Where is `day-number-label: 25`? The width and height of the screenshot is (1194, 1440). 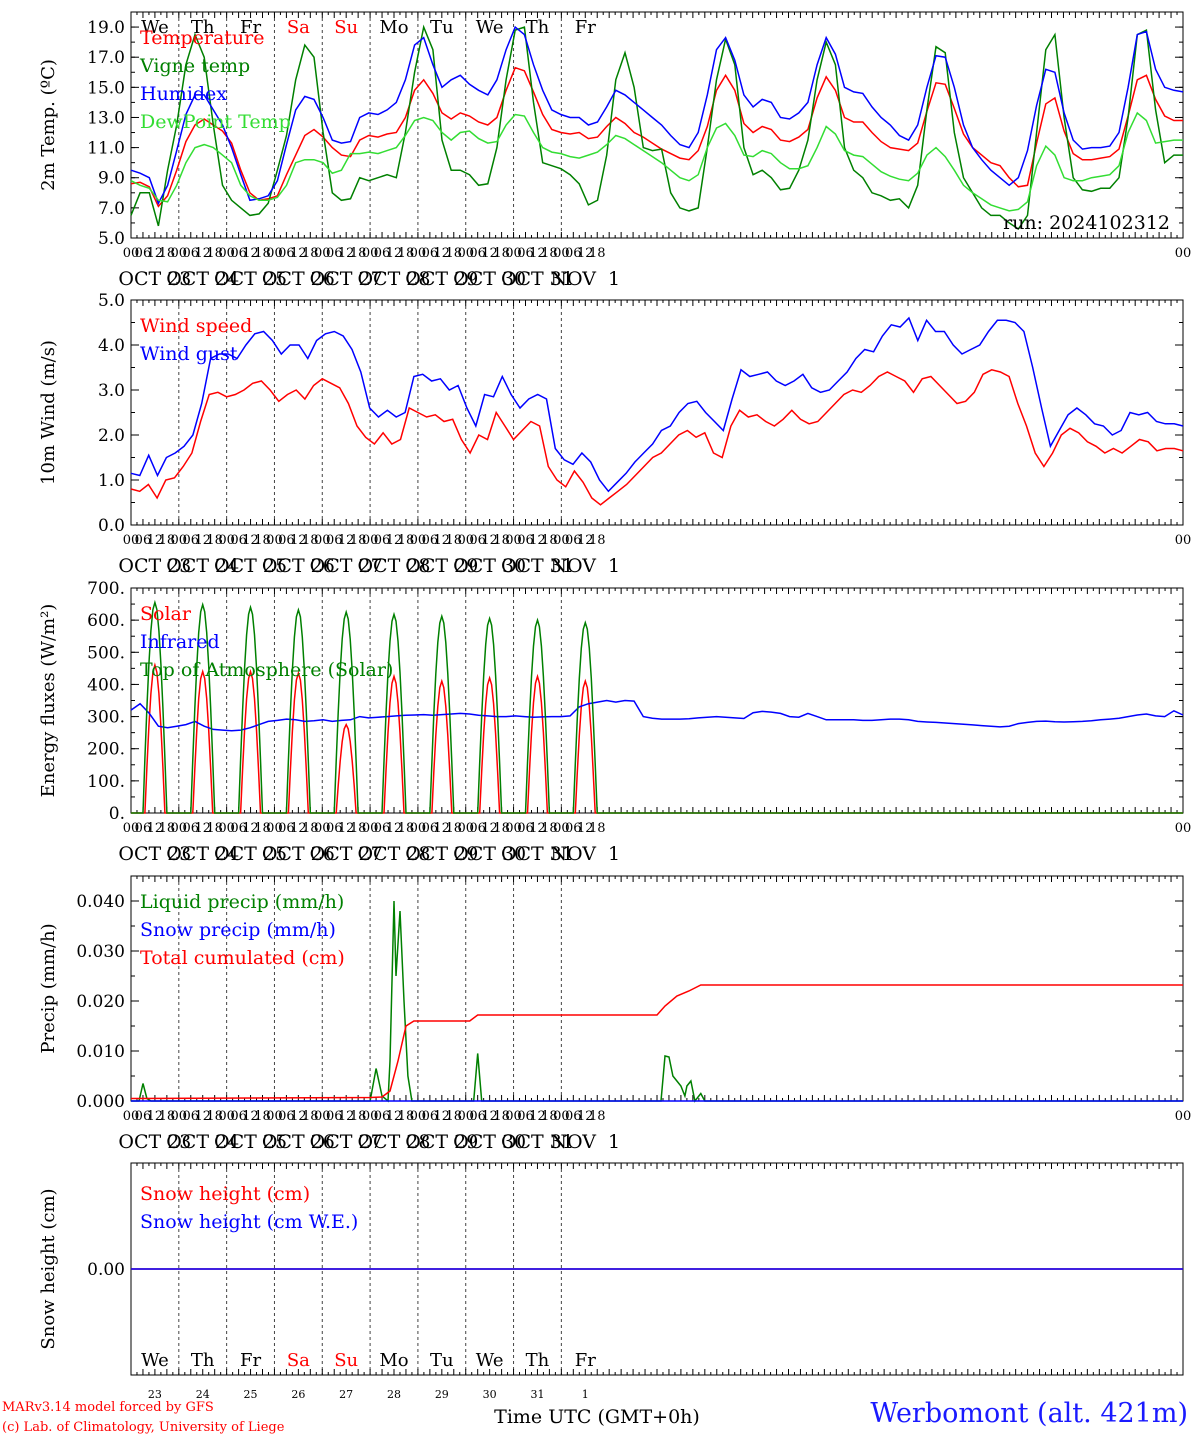 day-number-label: 25 is located at coordinates (251, 1394).